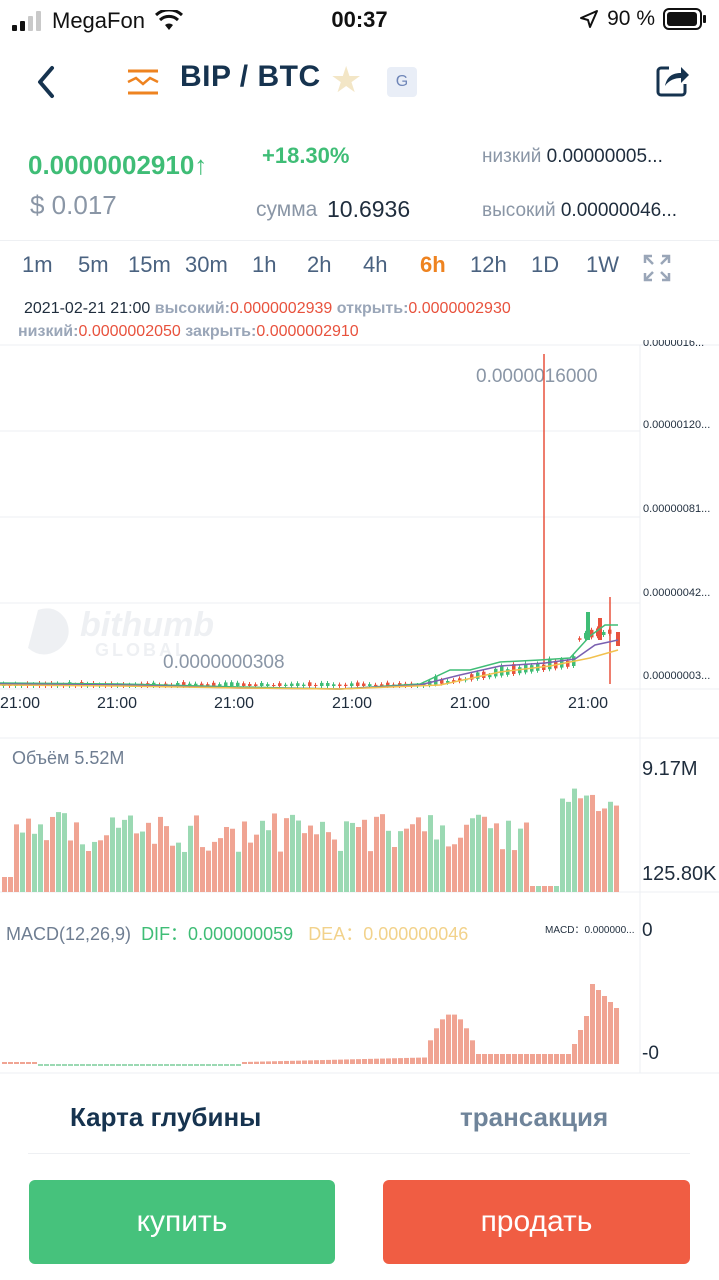  What do you see at coordinates (206, 264) in the screenshot?
I see `interval-30m: 30m` at bounding box center [206, 264].